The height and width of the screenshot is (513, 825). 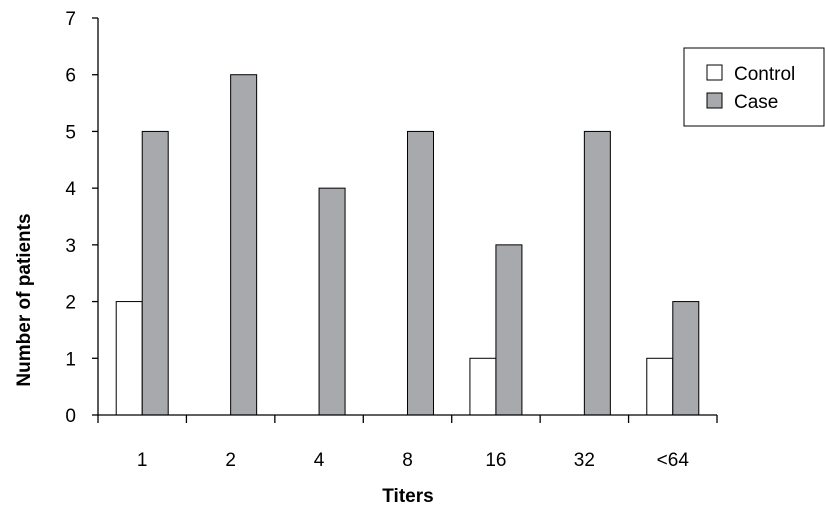 What do you see at coordinates (230, 460) in the screenshot?
I see `x-tick-label: 2` at bounding box center [230, 460].